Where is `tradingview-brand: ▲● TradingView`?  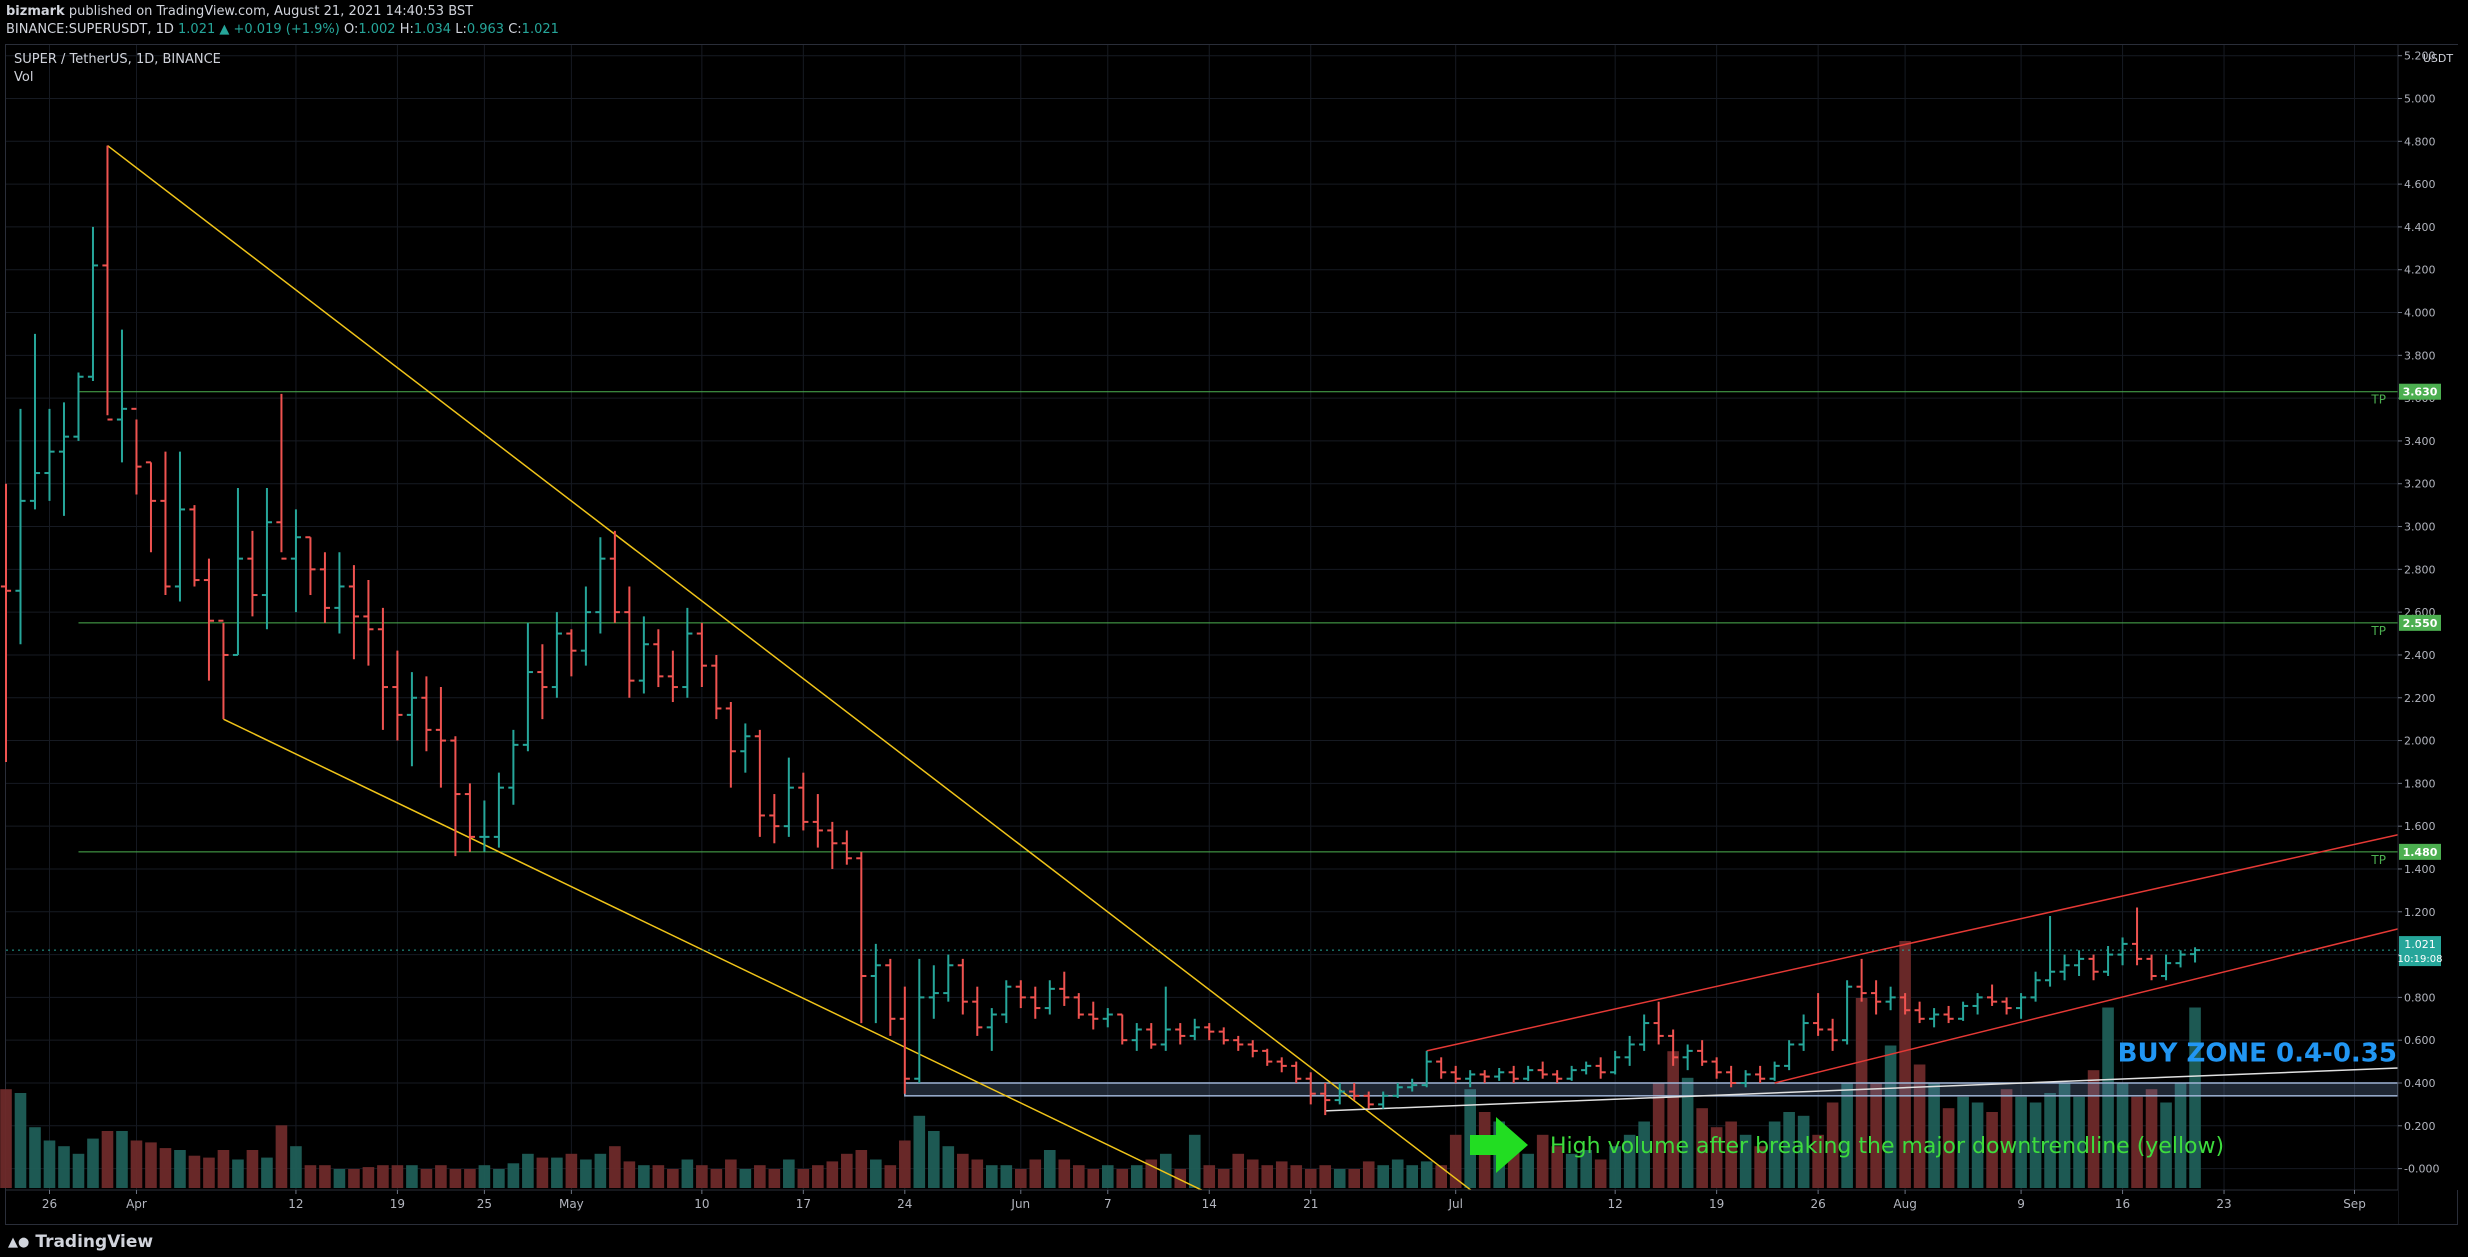 tradingview-brand: ▲● TradingView is located at coordinates (80, 1242).